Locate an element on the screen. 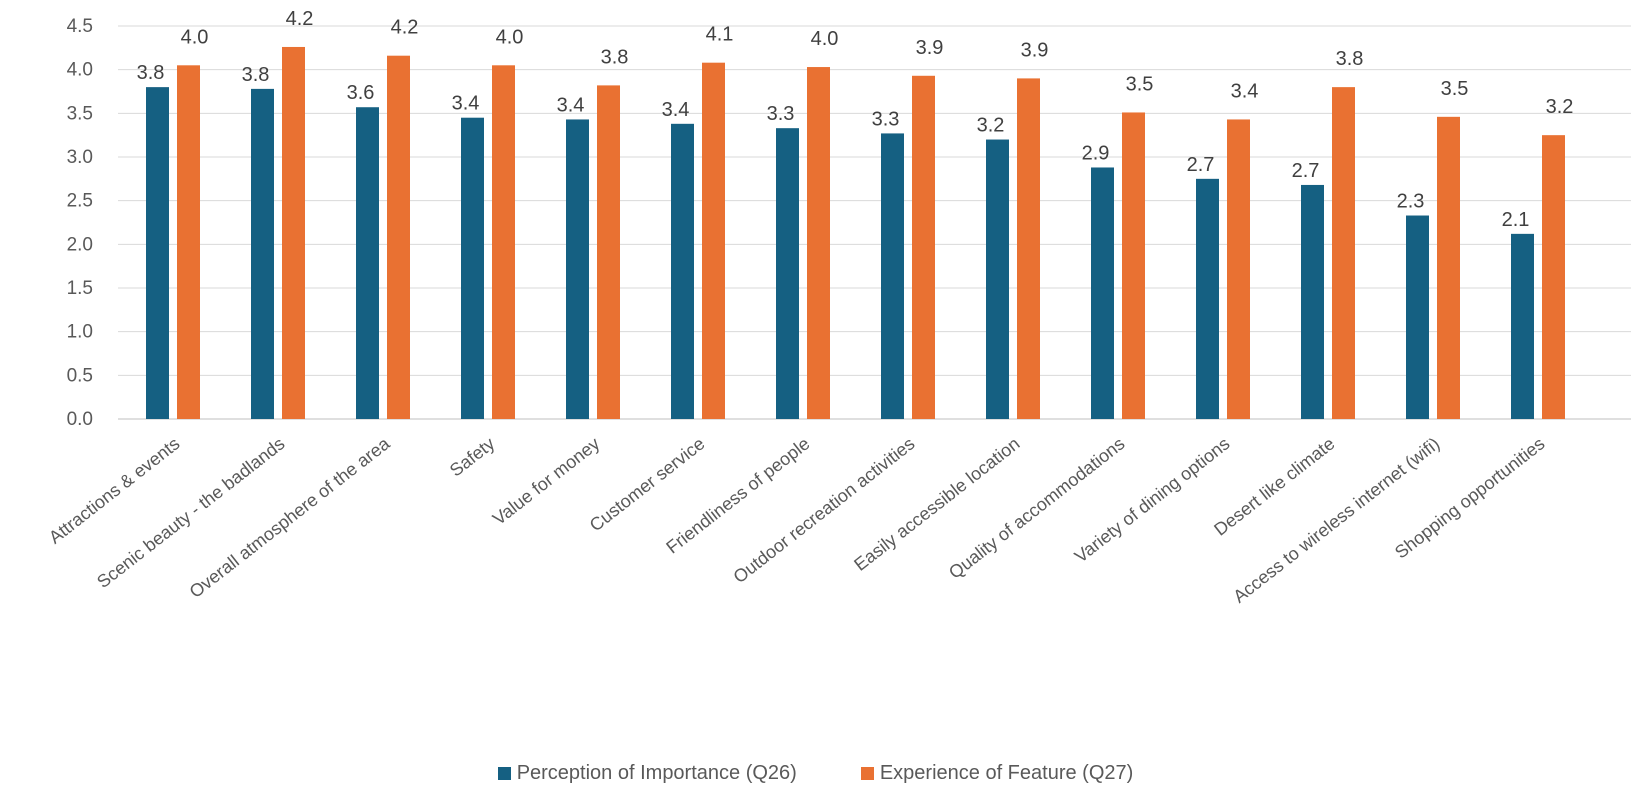 This screenshot has width=1631, height=796. x-tick-label: Access to wireless internet (wifi) is located at coordinates (1336, 519).